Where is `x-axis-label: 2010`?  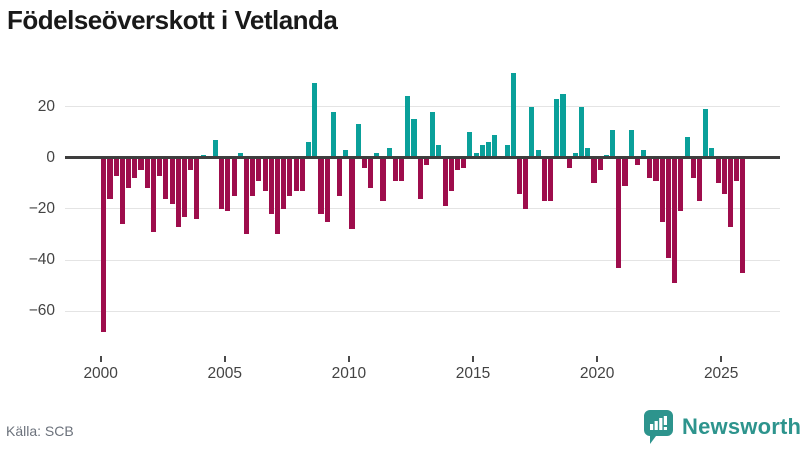
x-axis-label: 2010 is located at coordinates (349, 373).